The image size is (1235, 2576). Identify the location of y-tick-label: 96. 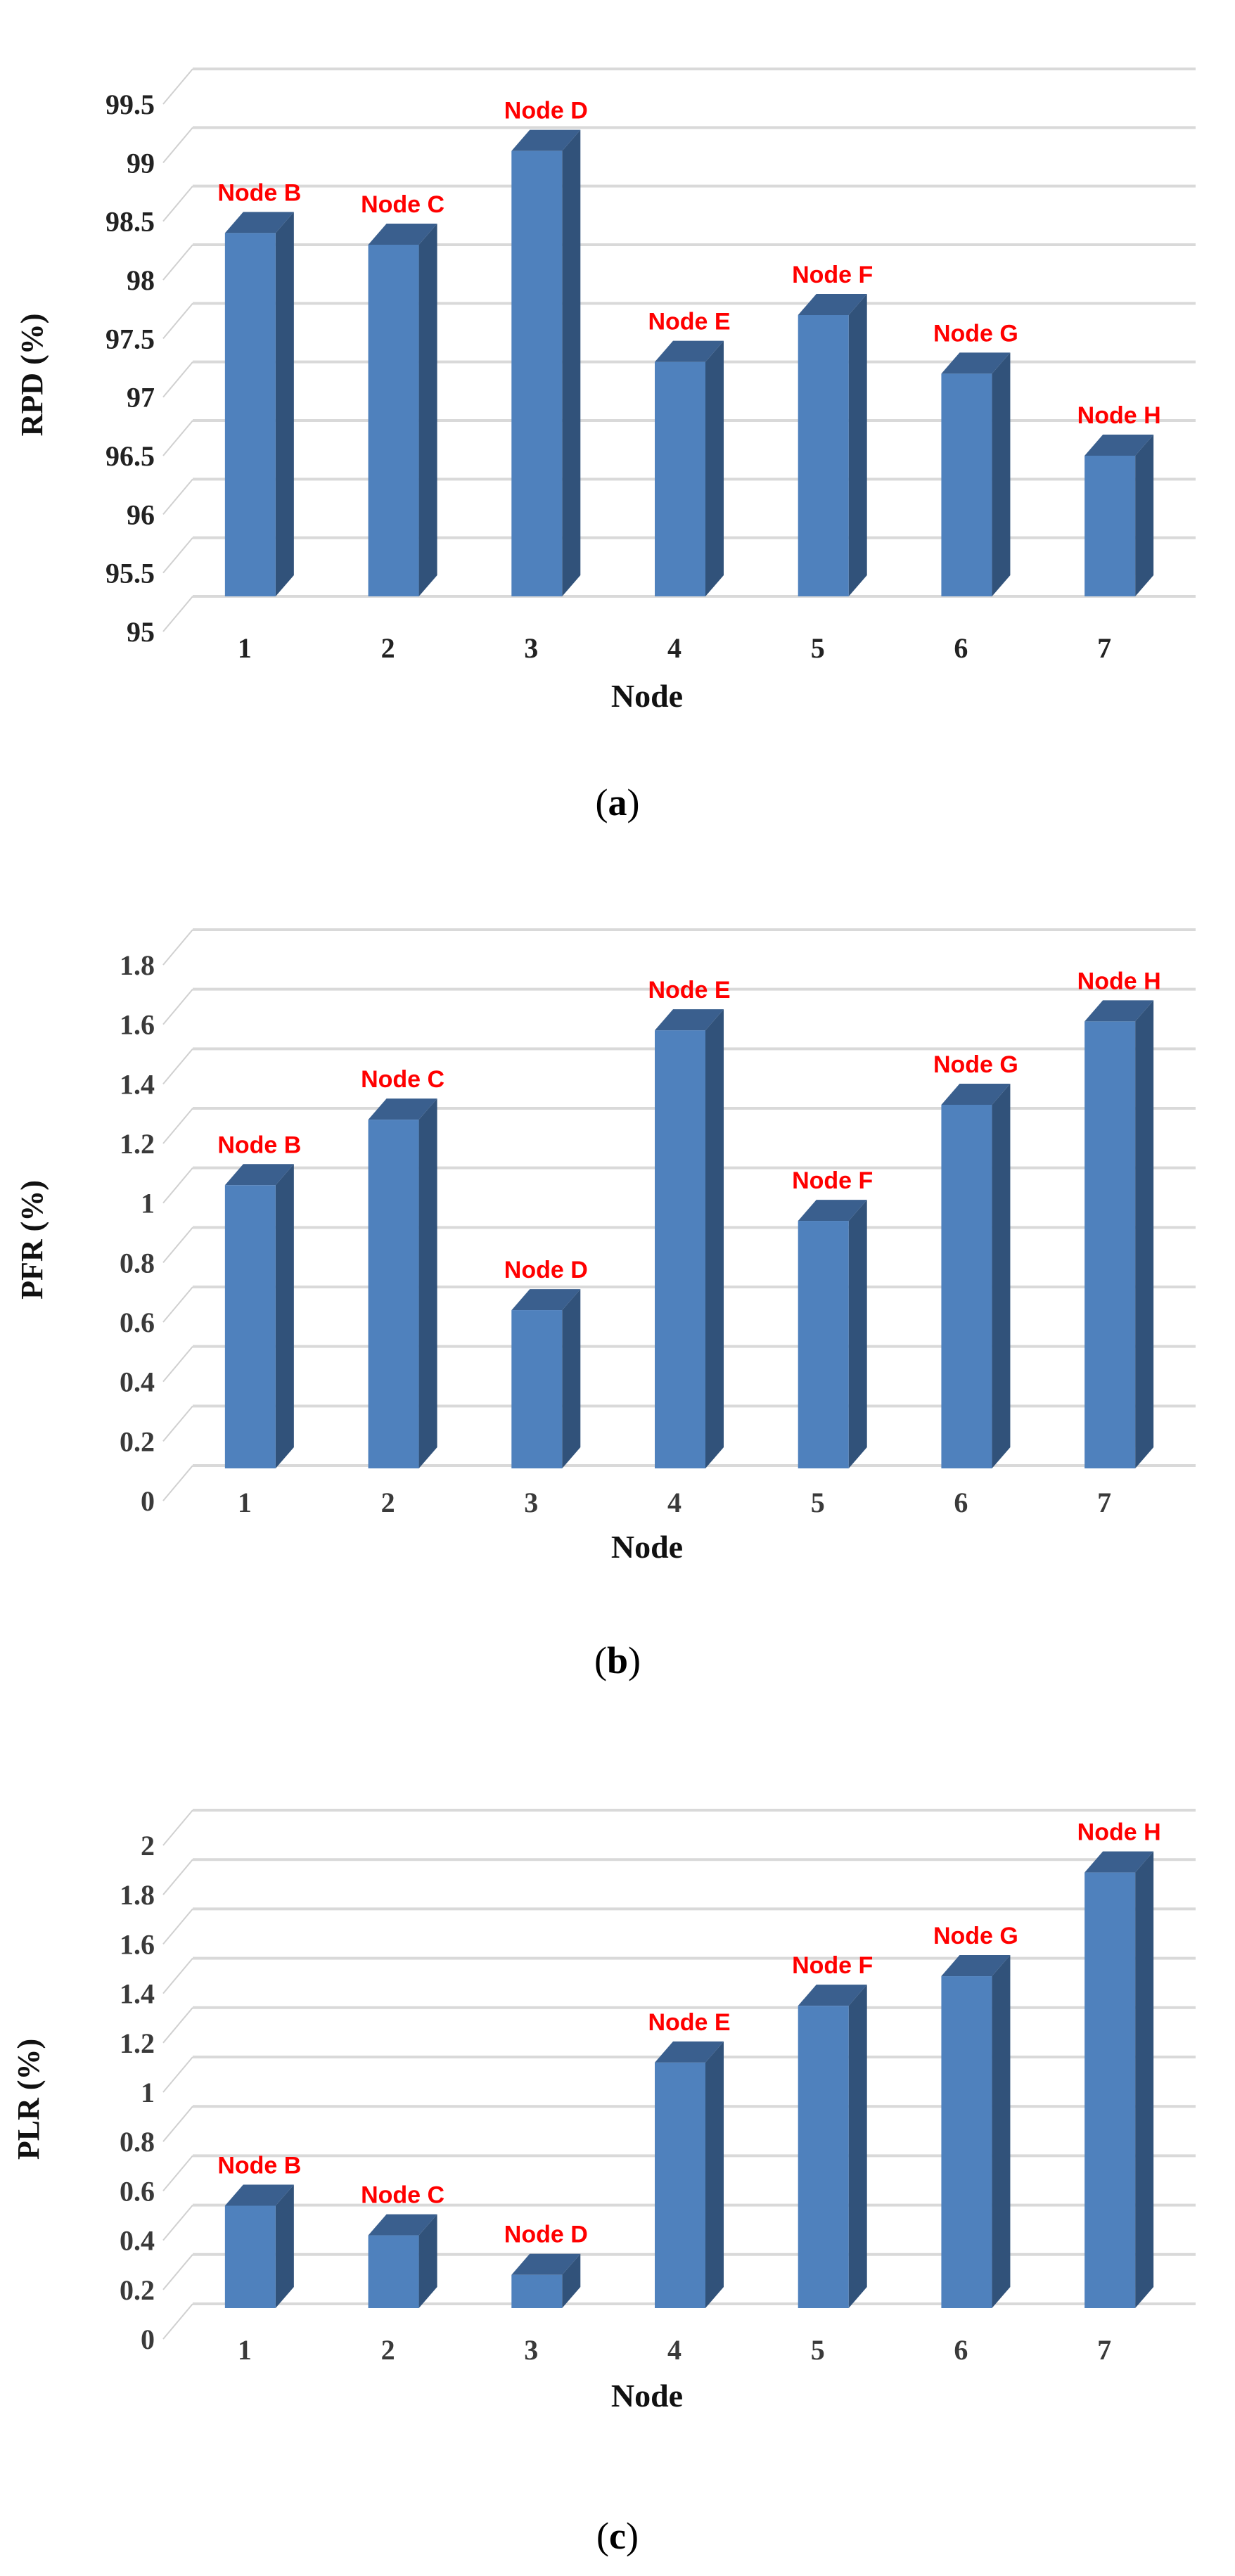
(141, 514).